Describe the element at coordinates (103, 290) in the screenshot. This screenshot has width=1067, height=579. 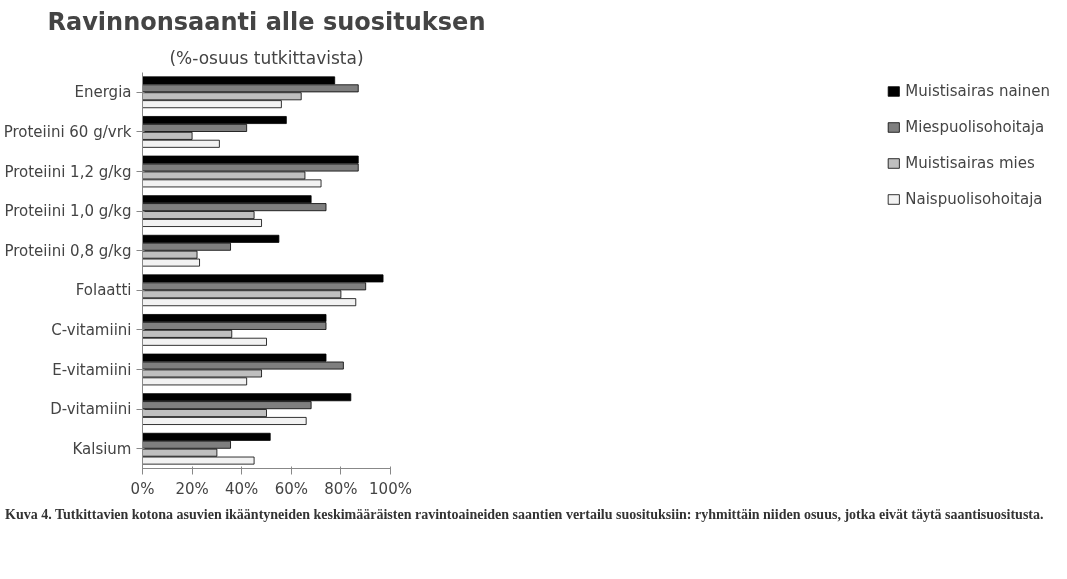
I see `y-tick-label: Folaatti` at that location.